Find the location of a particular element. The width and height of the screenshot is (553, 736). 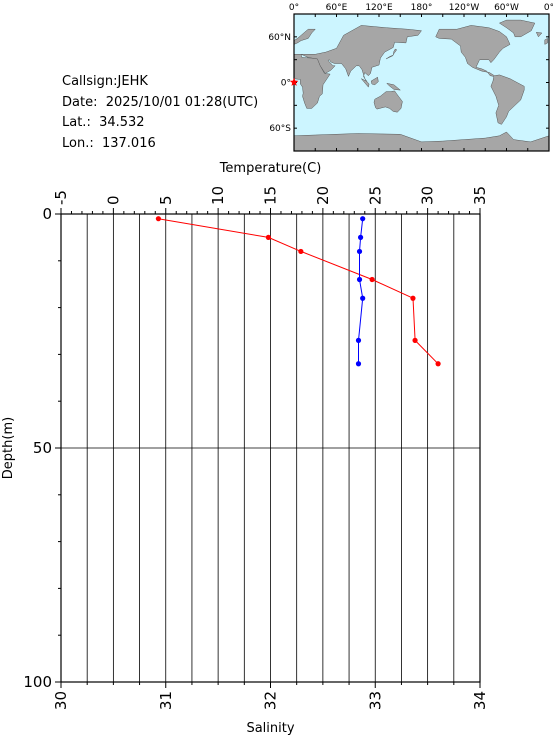

temperature-profile-line is located at coordinates (298, 291).